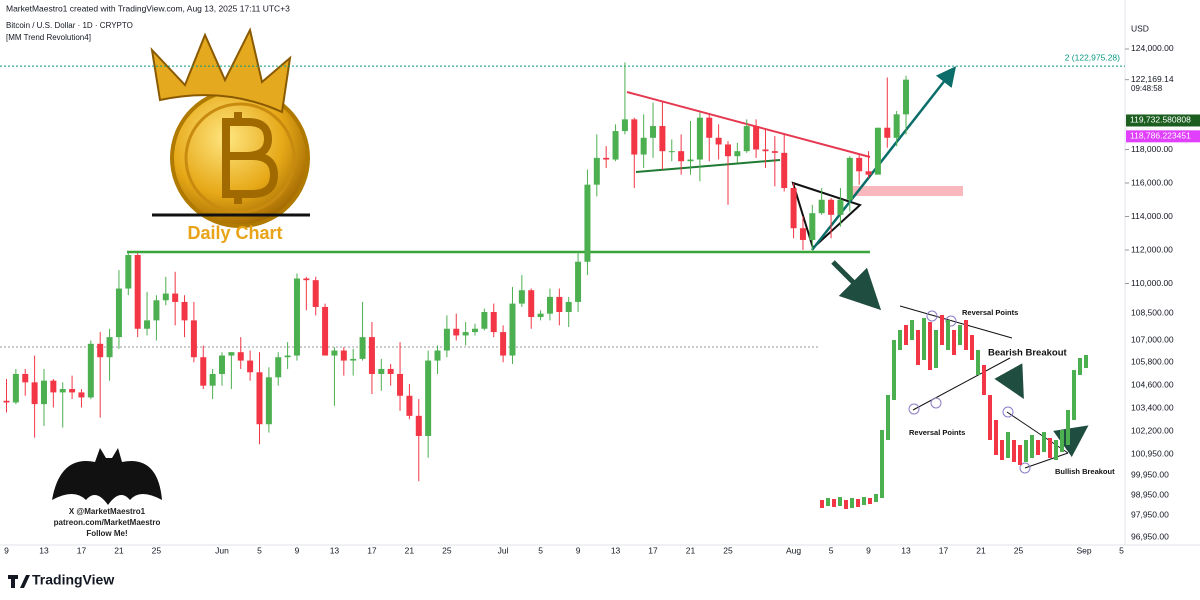 This screenshot has width=1200, height=600. What do you see at coordinates (107, 511) in the screenshot?
I see `watermark: X @MarketMaestro1` at bounding box center [107, 511].